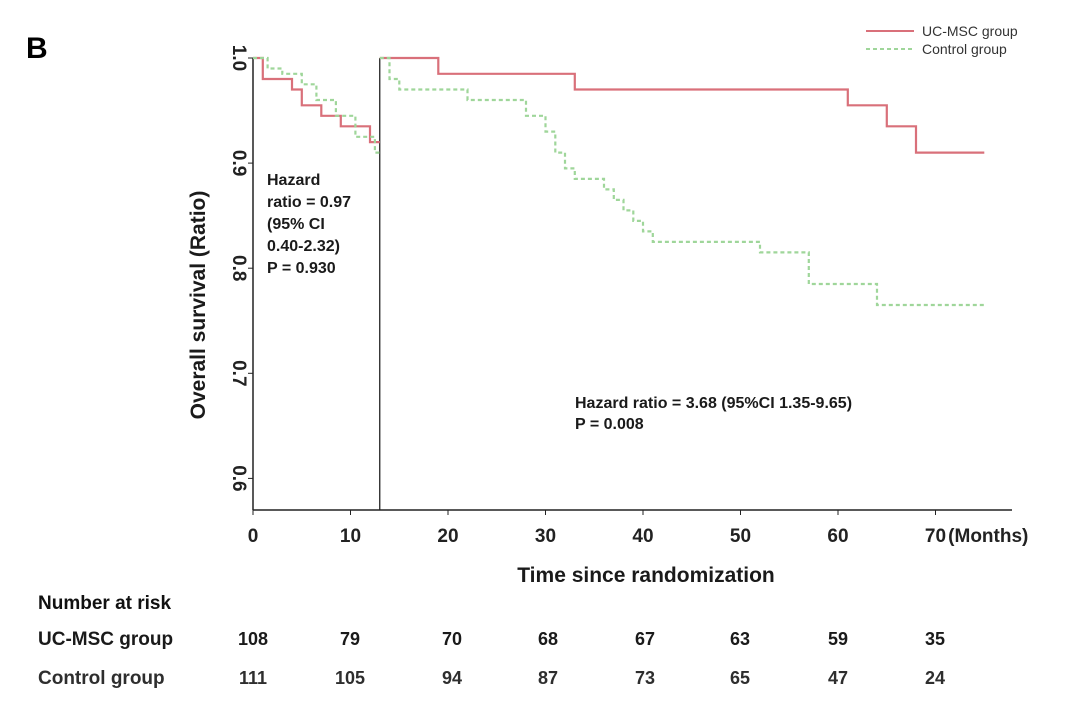 The image size is (1080, 709). What do you see at coordinates (452, 678) in the screenshot?
I see `risk-value: 94` at bounding box center [452, 678].